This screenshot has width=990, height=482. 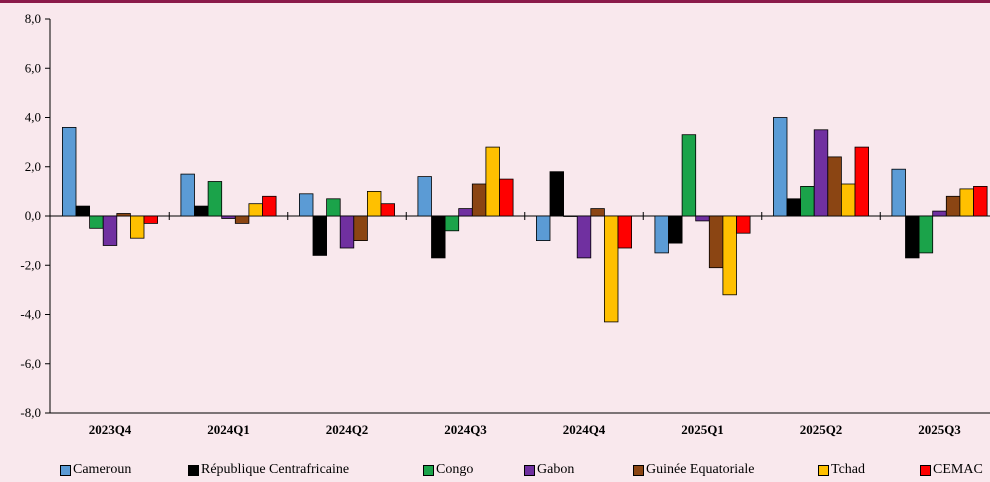 What do you see at coordinates (30, 314) in the screenshot?
I see `y-tick-label: -4,0` at bounding box center [30, 314].